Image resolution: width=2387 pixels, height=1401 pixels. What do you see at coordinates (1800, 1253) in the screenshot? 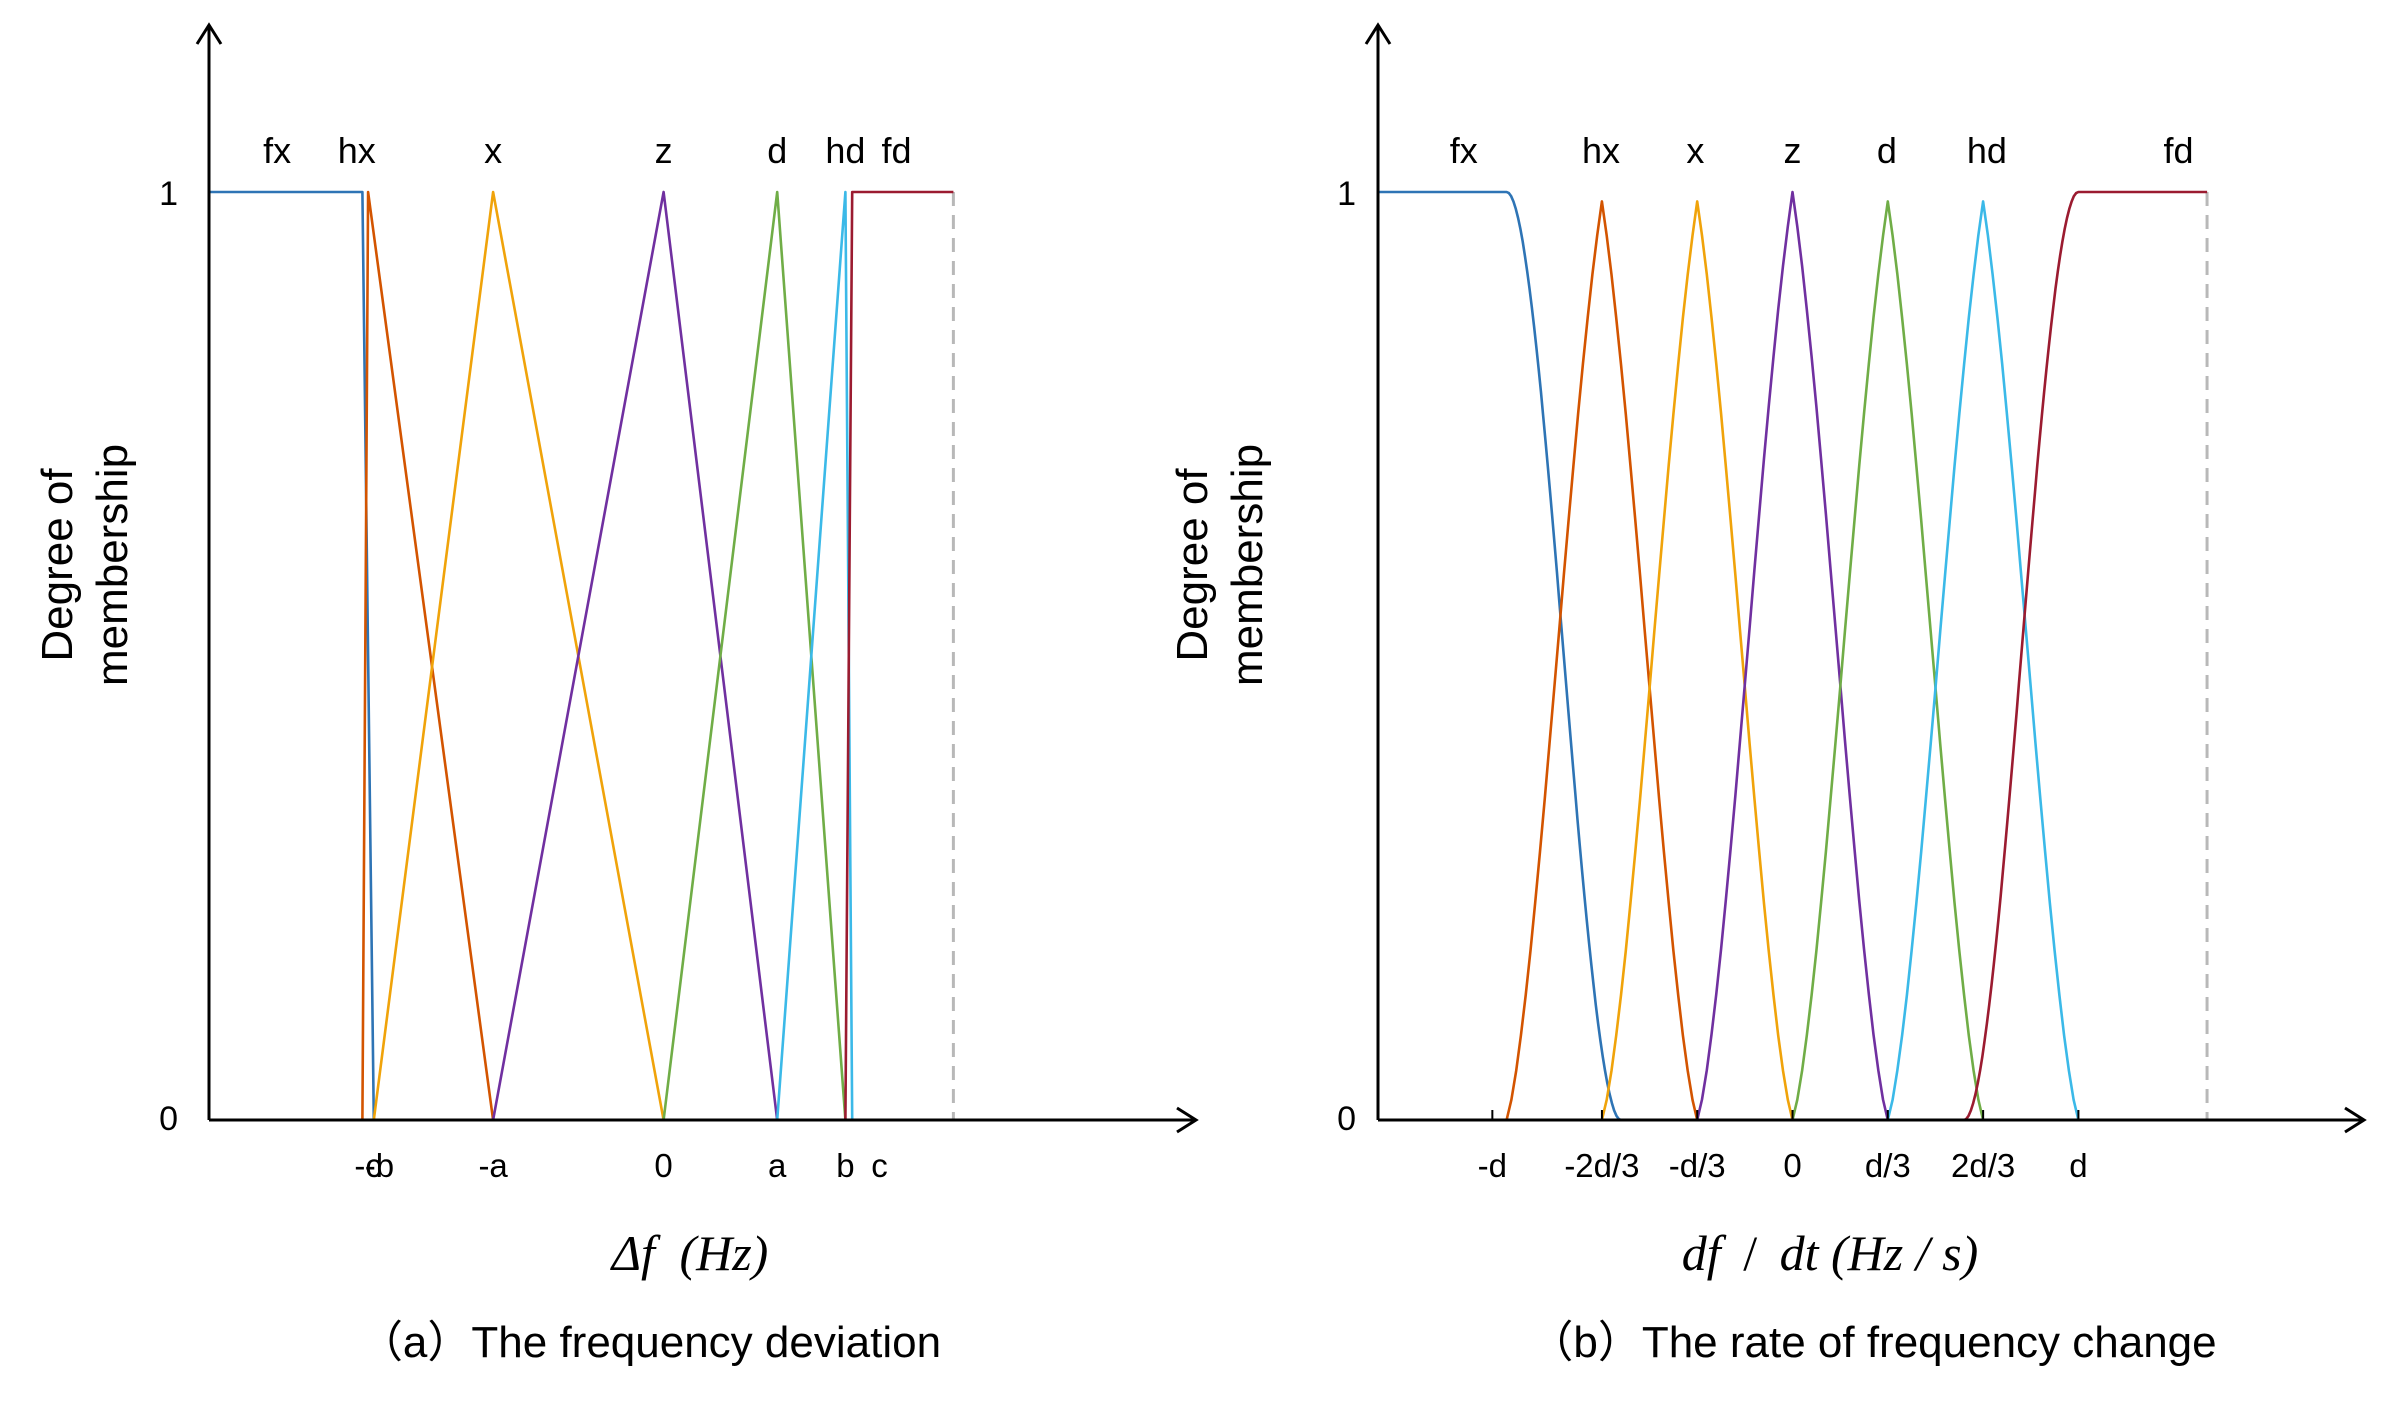
I see `panel-b-xlabel-var2: dt` at bounding box center [1800, 1253].